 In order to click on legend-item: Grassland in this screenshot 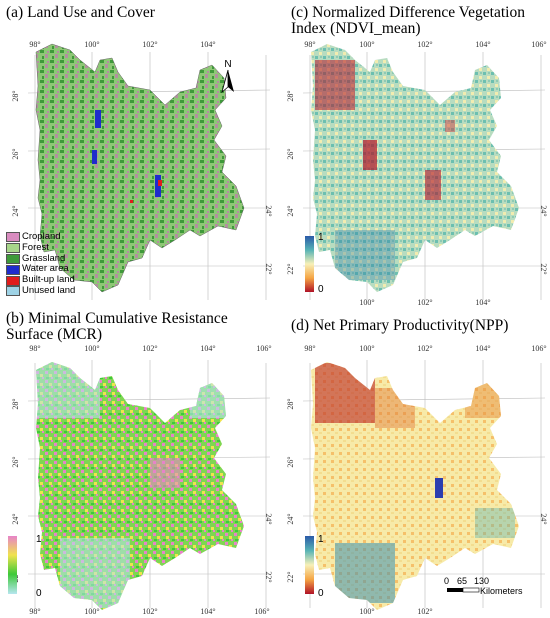, I will do `click(40, 259)`.